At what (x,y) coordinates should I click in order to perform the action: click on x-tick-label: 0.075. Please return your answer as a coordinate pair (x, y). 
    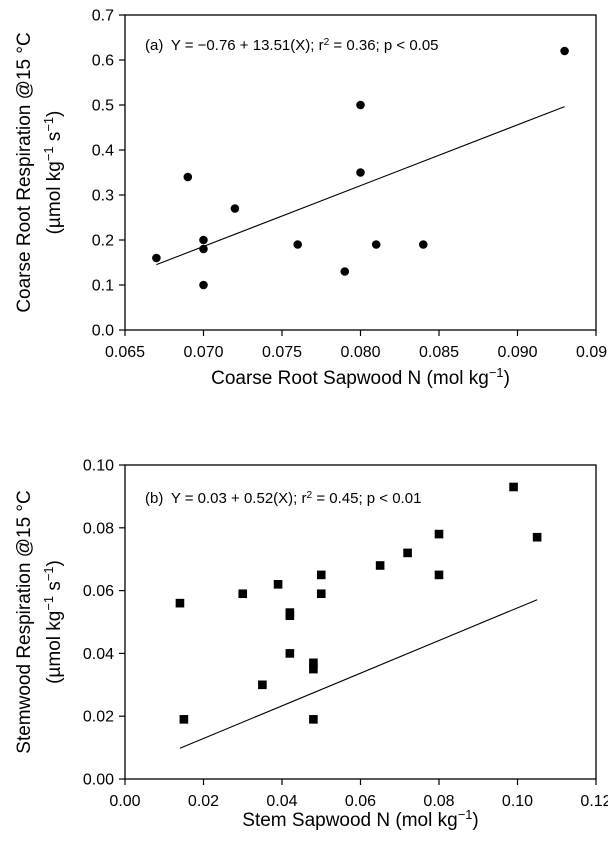
    Looking at the image, I should click on (282, 352).